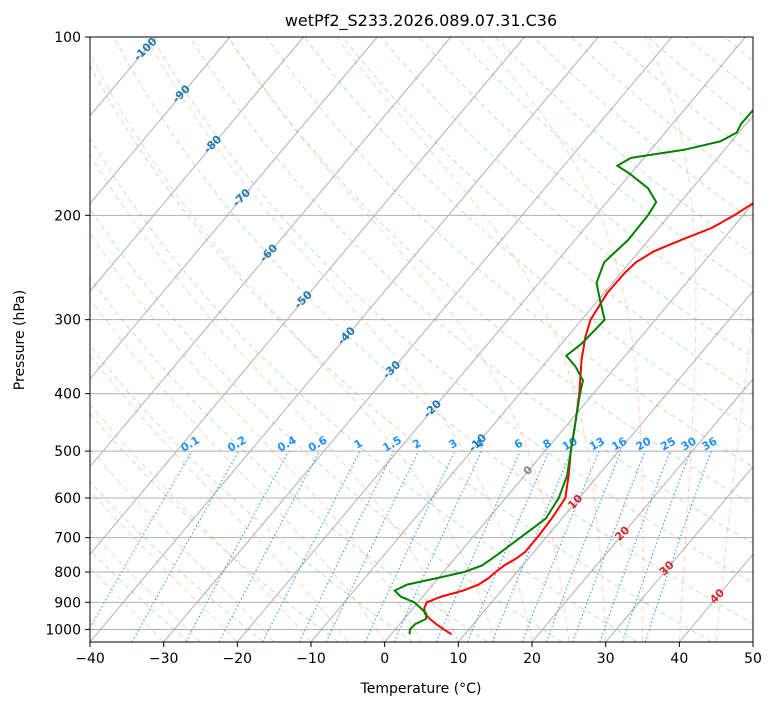 This screenshot has height=708, width=775. Describe the element at coordinates (421, 689) in the screenshot. I see `x-axis-label: Temperature (°C)` at that location.